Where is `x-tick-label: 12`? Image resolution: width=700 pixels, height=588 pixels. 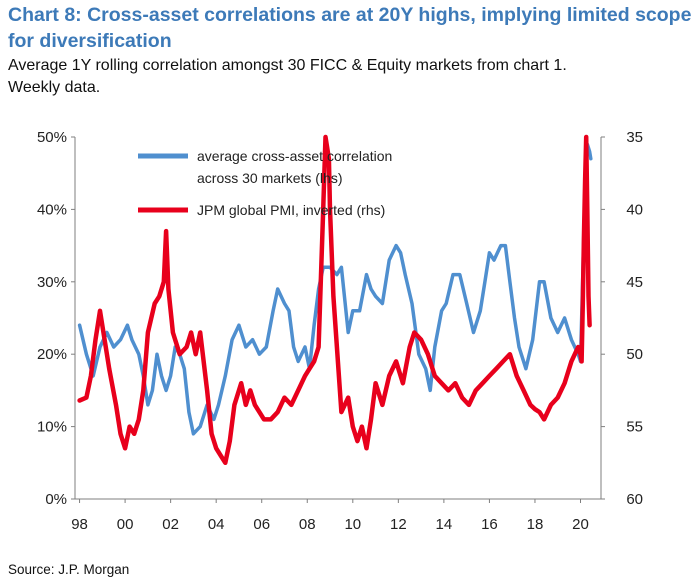
x-tick-label: 12 is located at coordinates (398, 524).